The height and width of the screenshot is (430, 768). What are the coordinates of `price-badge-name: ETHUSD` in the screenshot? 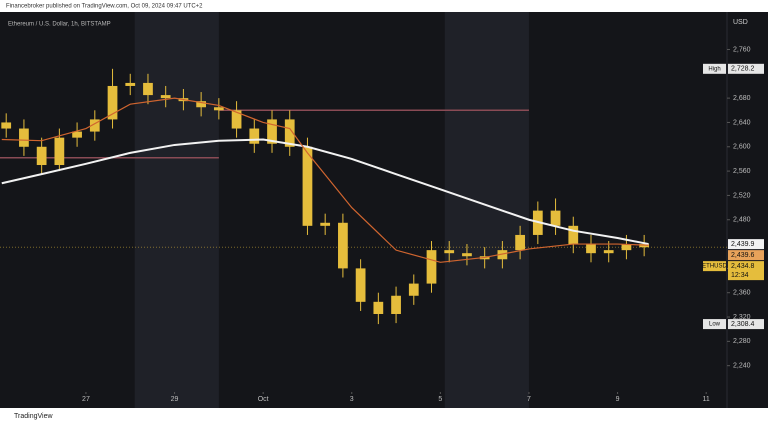 It's located at (714, 267).